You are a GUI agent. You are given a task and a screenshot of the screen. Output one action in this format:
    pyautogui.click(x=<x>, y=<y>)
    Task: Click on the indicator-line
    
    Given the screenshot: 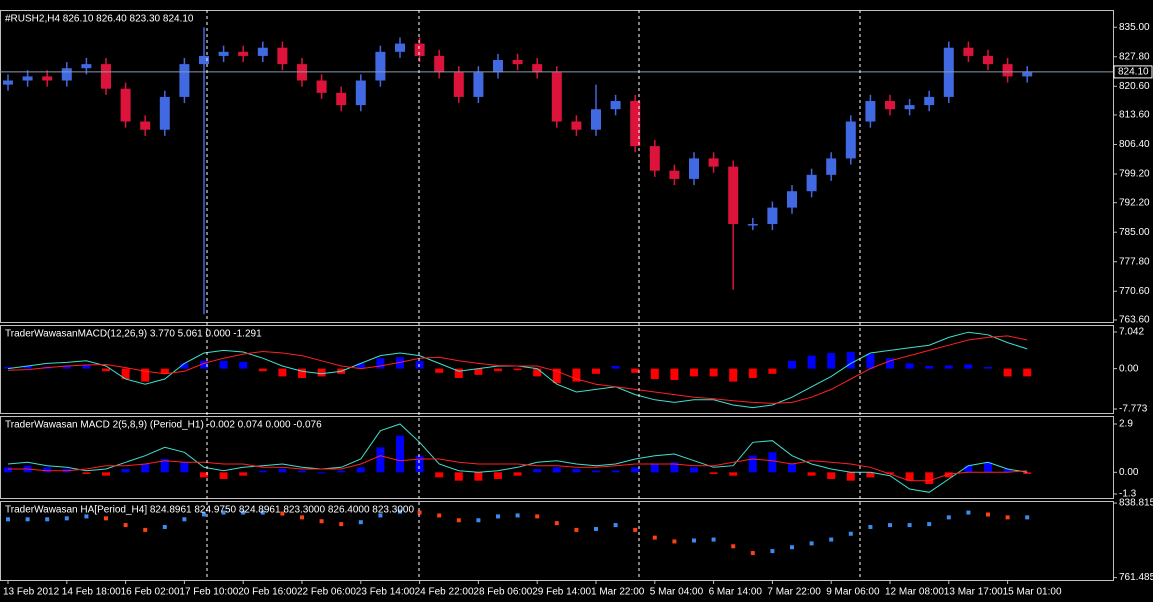 What is the action you would take?
    pyautogui.click(x=518, y=468)
    